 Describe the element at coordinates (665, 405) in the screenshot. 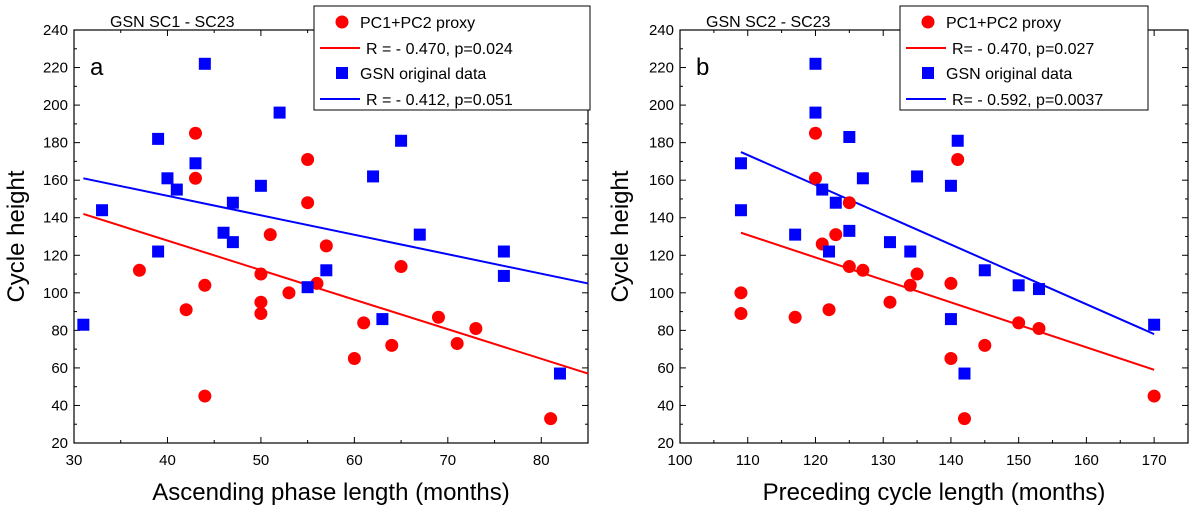

I see `y-tick-label: 40` at that location.